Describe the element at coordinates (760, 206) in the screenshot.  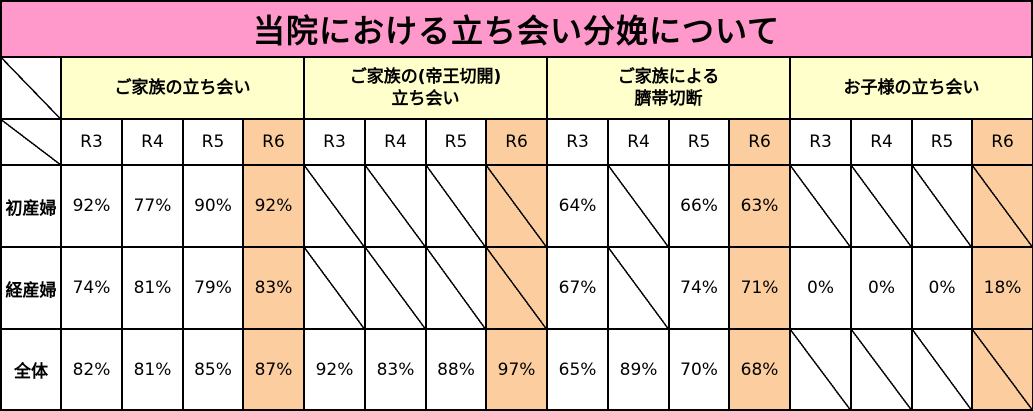
I see `value-cell: 63%` at that location.